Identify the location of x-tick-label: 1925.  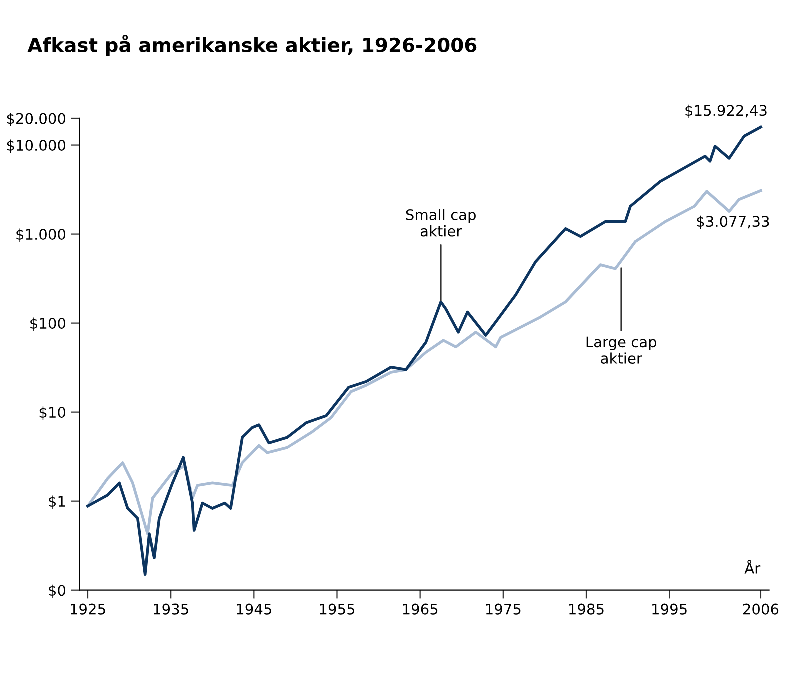
(88, 609).